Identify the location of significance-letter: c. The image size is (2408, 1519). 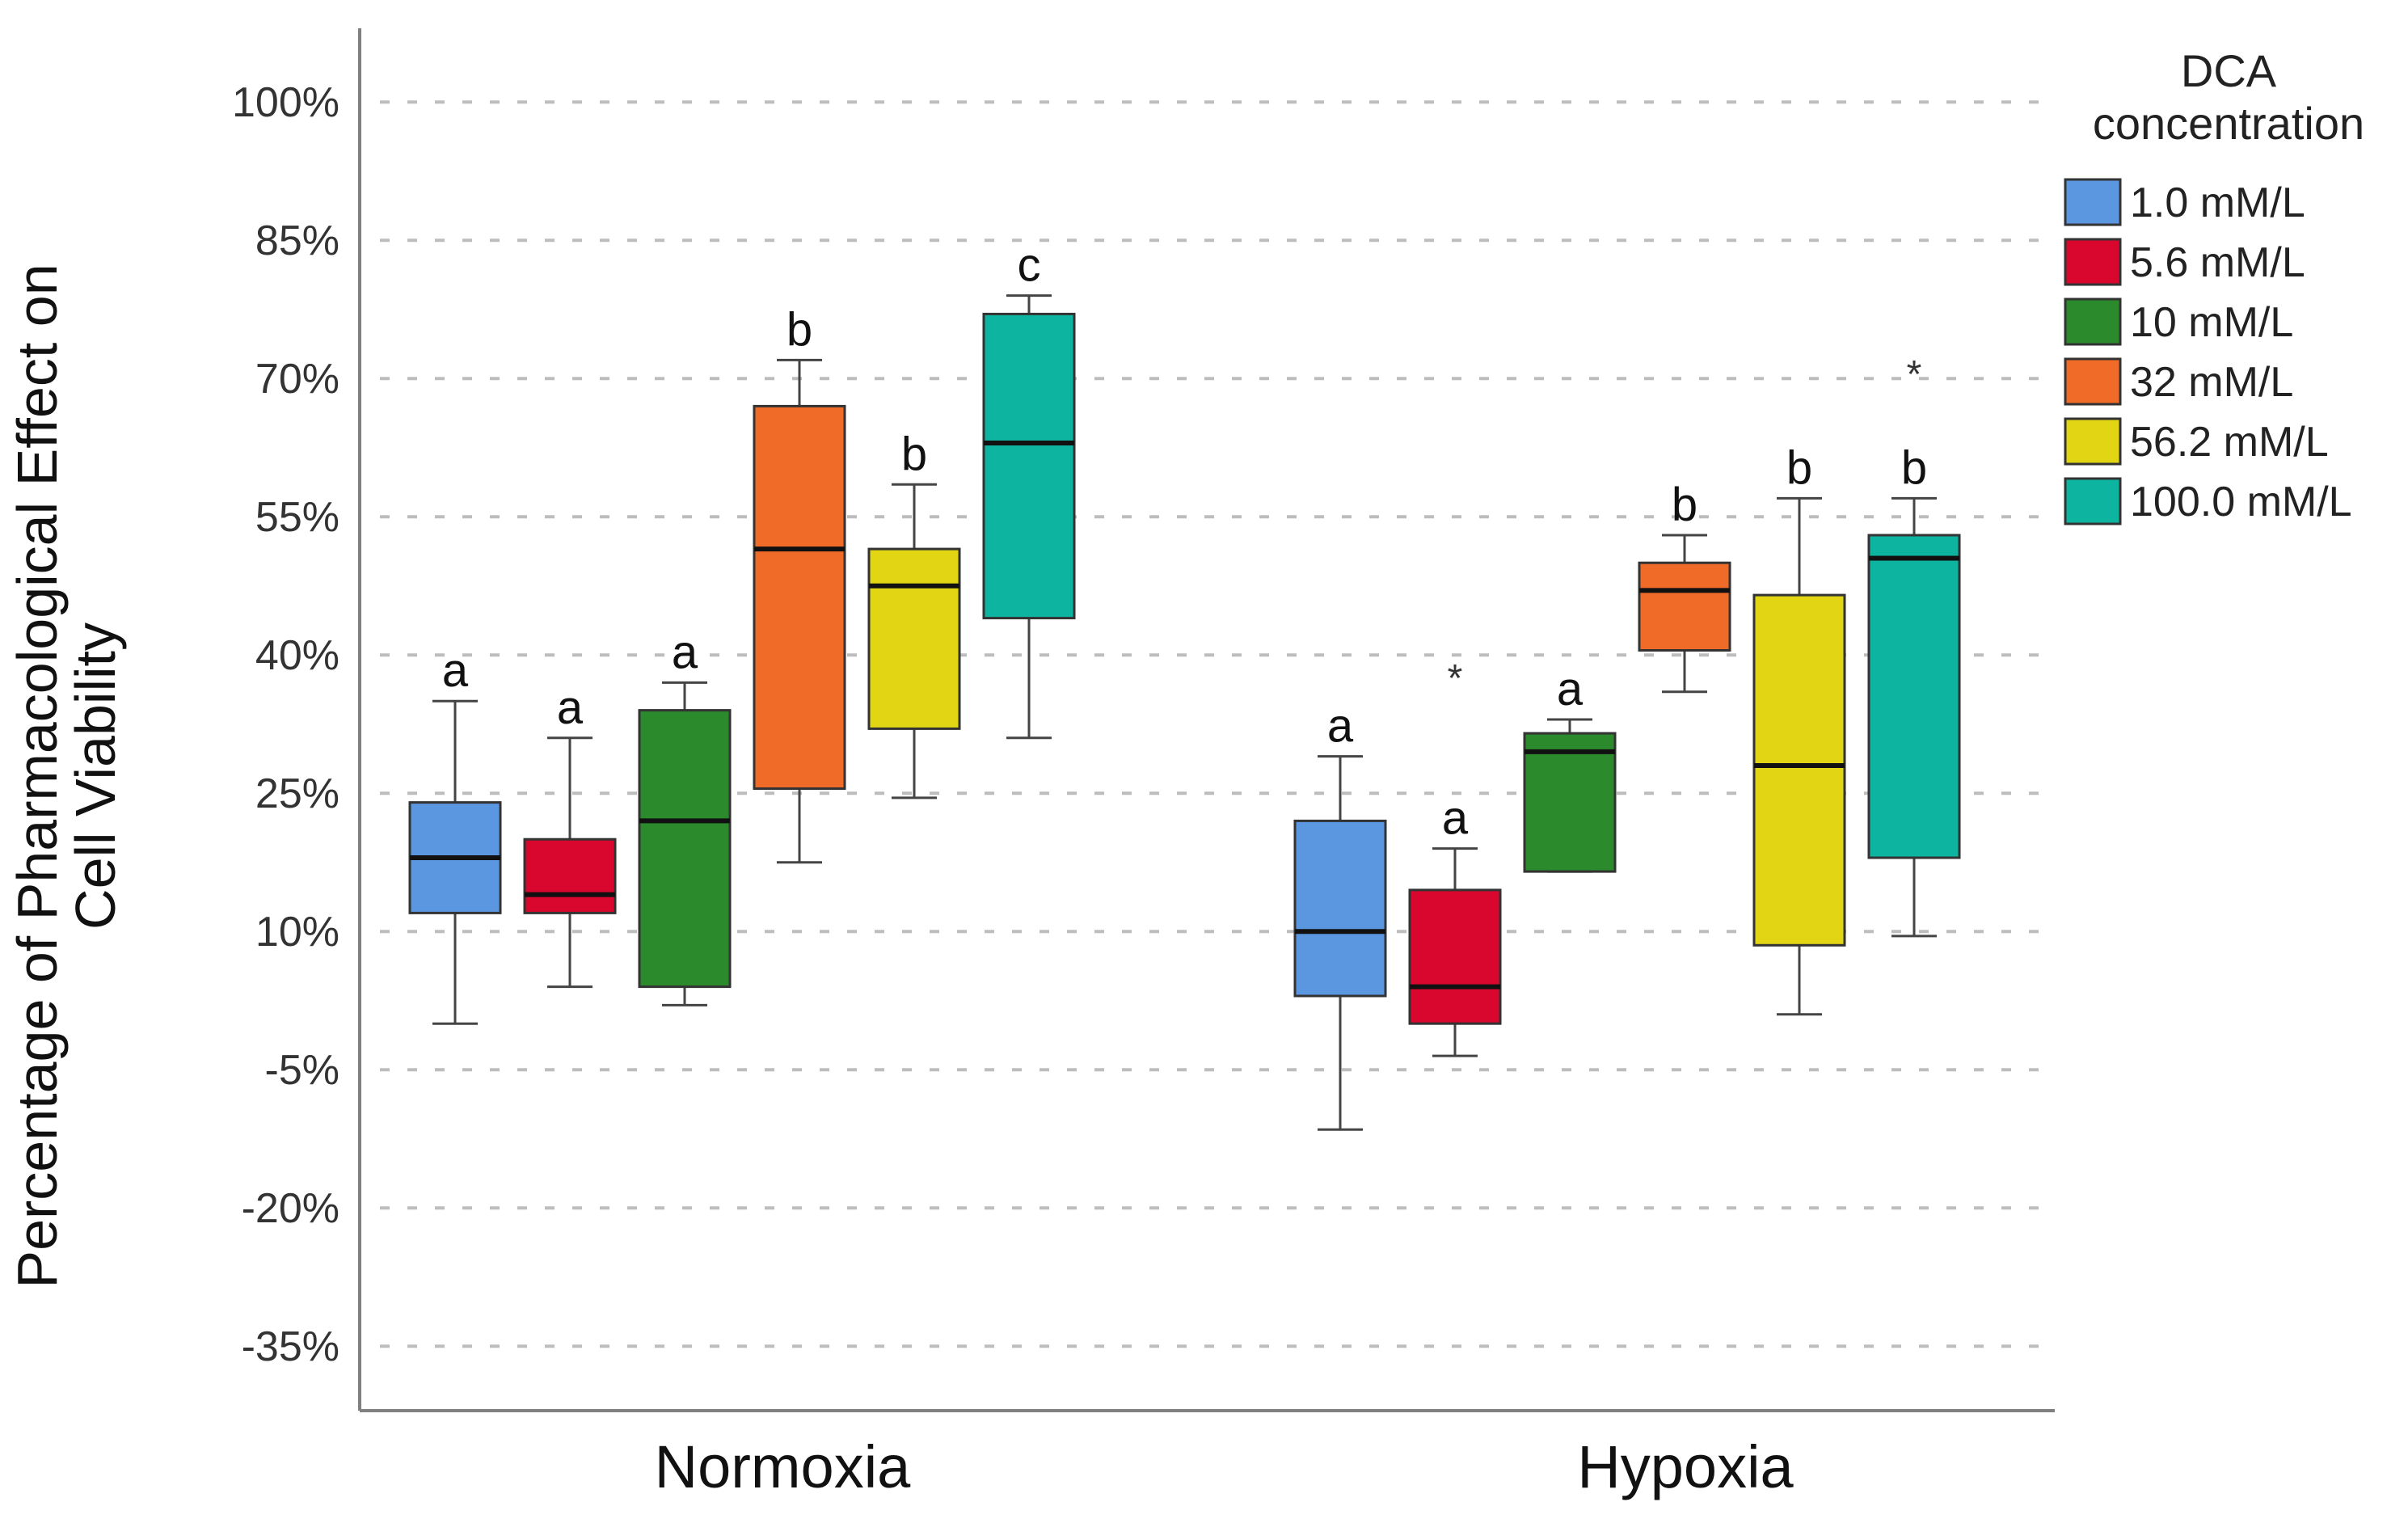
(1029, 265).